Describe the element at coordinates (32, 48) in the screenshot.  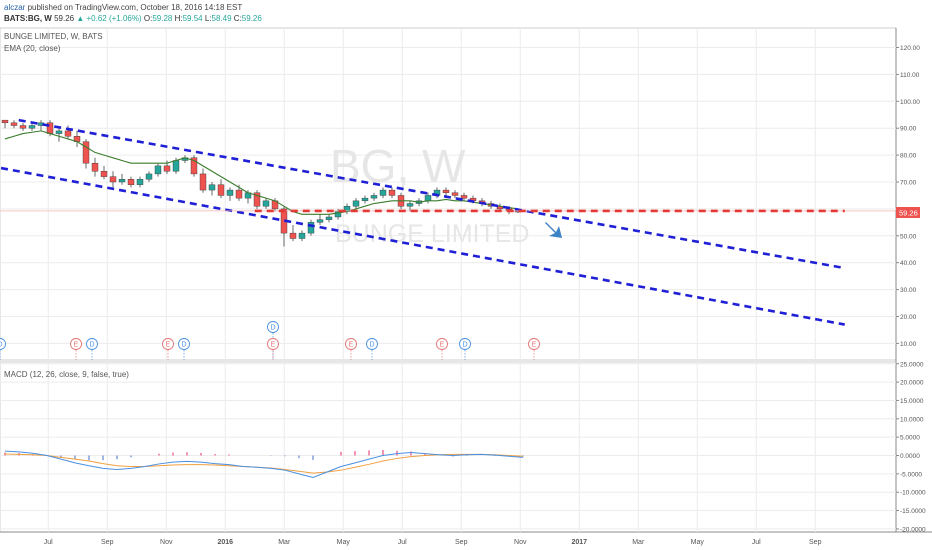
I see `ema-indicator-label: EMA (20, close)` at that location.